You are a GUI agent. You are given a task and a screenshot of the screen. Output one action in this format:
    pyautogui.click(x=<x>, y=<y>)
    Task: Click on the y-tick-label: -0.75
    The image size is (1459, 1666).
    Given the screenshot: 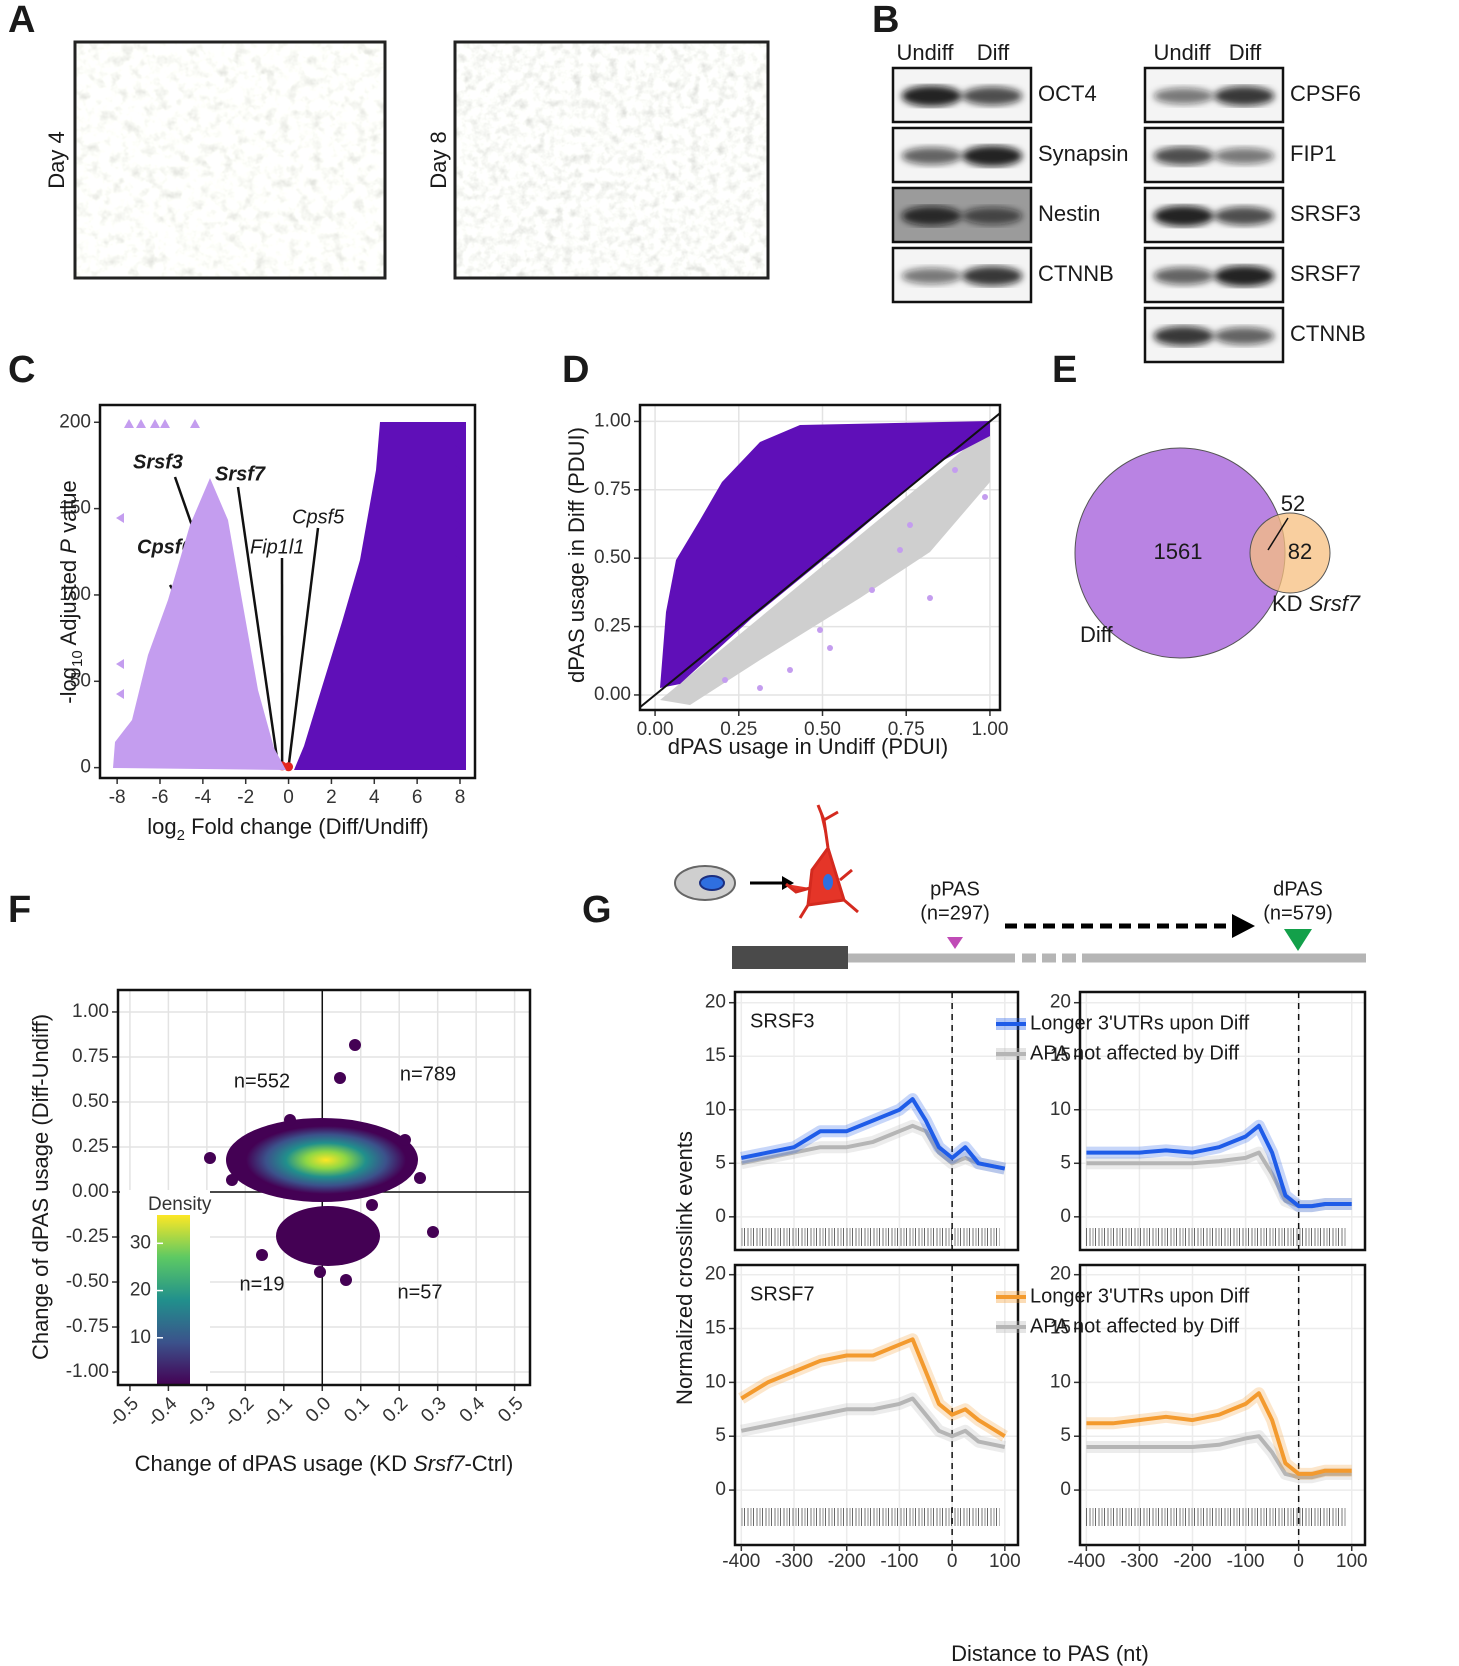 What is the action you would take?
    pyautogui.click(x=87, y=1326)
    